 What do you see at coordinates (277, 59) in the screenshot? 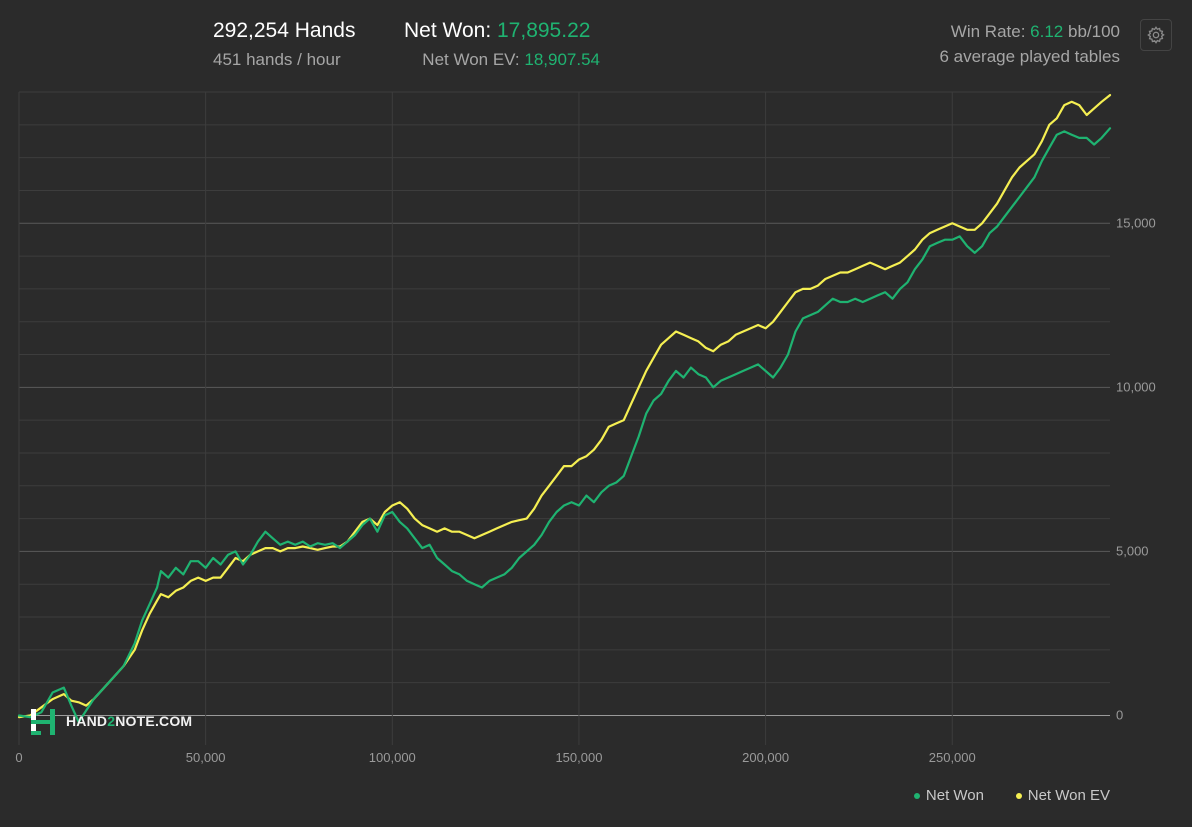
I see `hands-per-hour: 451 hands / hour` at bounding box center [277, 59].